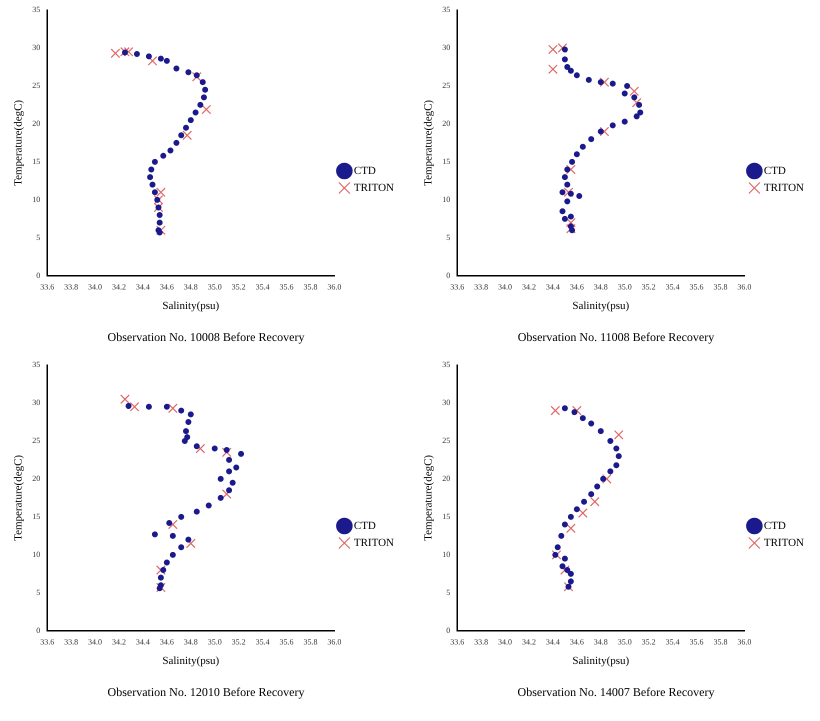 The width and height of the screenshot is (820, 721). Describe the element at coordinates (206, 337) in the screenshot. I see `text: Observation No. 10008 Before Recovery` at that location.